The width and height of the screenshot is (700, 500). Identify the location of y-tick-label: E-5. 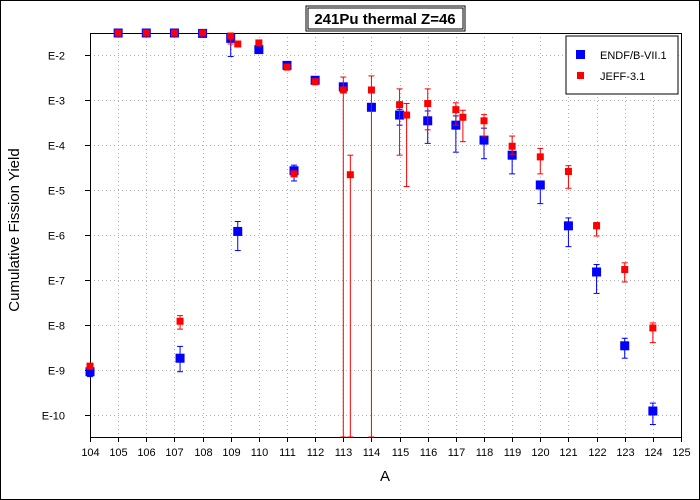
(56, 192).